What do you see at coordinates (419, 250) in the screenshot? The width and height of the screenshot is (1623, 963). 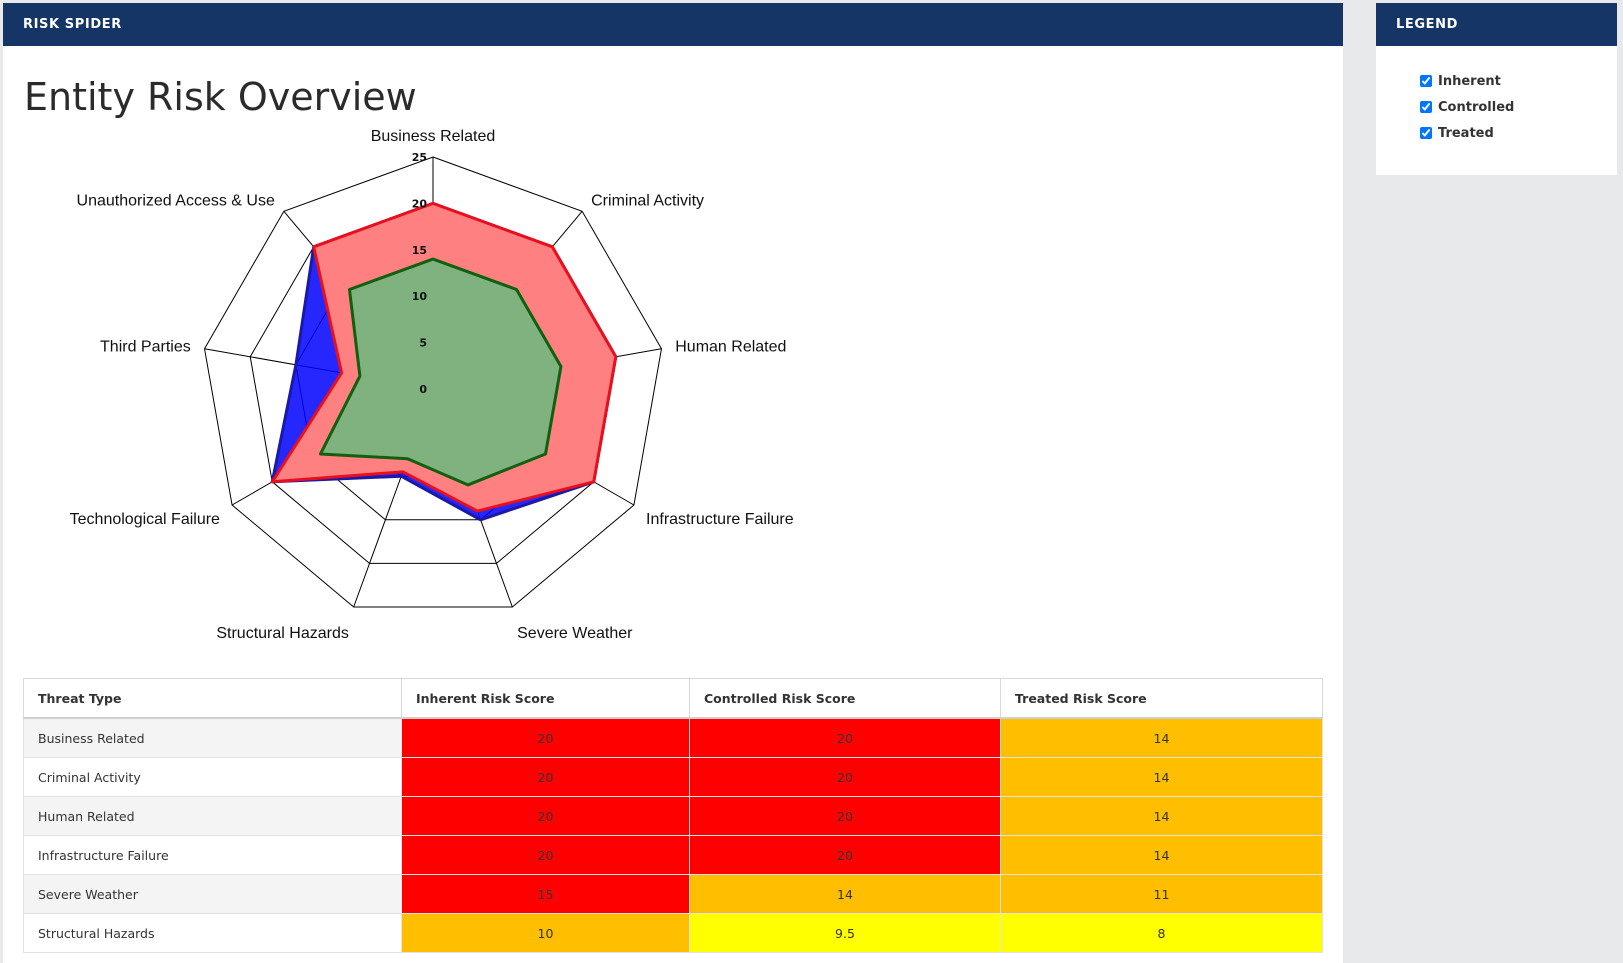 I see `radar-tick-label: 15` at bounding box center [419, 250].